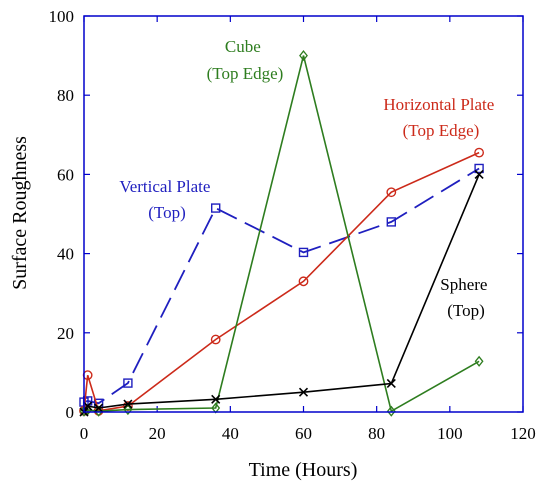 The height and width of the screenshot is (484, 550). Describe the element at coordinates (245, 73) in the screenshot. I see `annotation-cube-line-2: (Top Edge)` at that location.